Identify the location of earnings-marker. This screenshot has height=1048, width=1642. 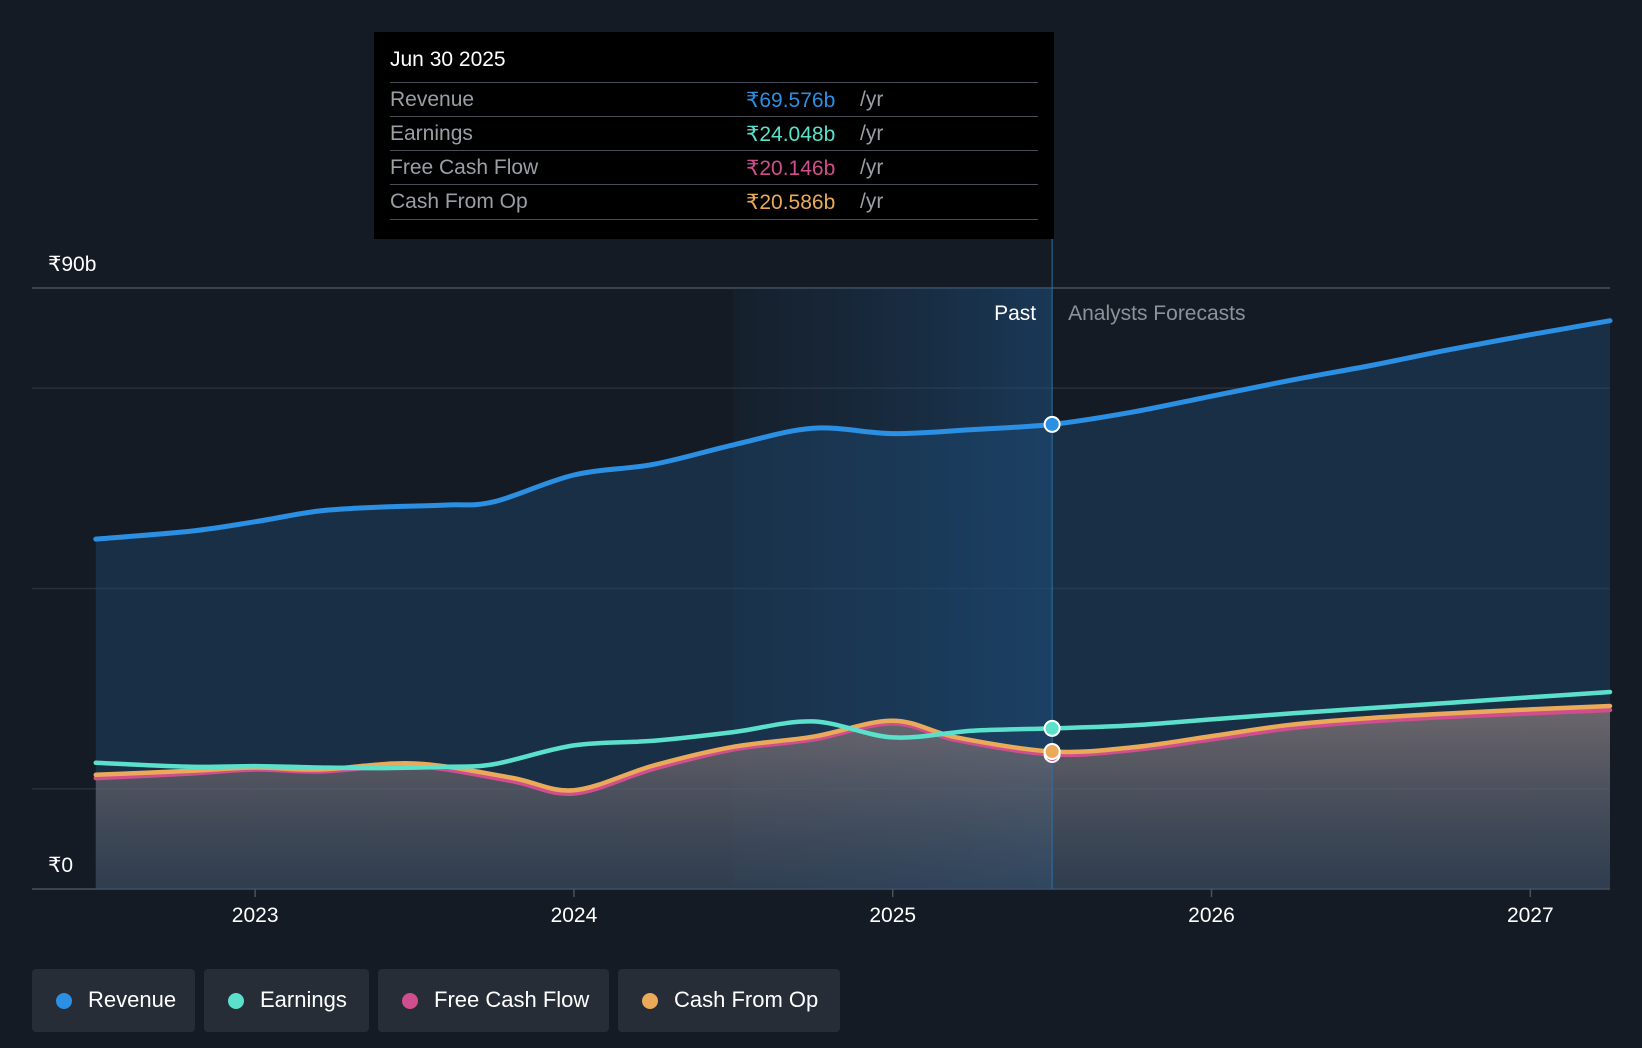
(1052, 728).